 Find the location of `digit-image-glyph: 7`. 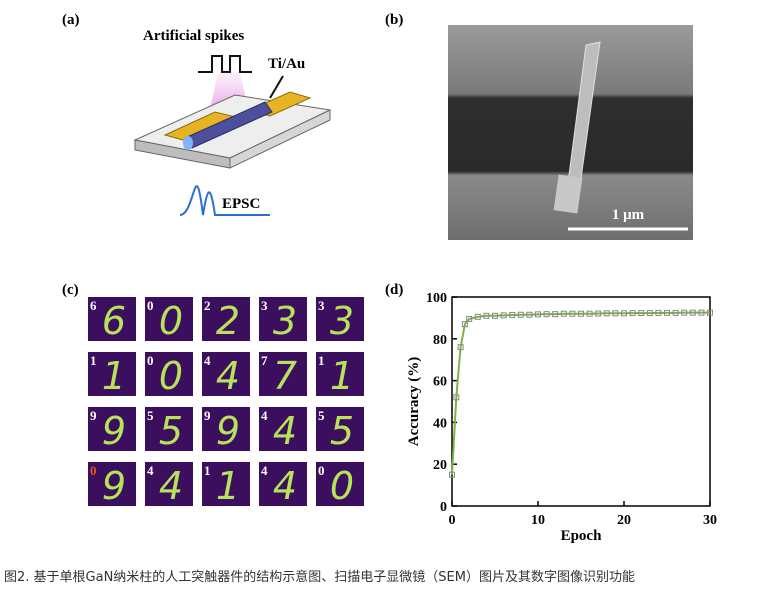

digit-image-glyph: 7 is located at coordinates (285, 376).